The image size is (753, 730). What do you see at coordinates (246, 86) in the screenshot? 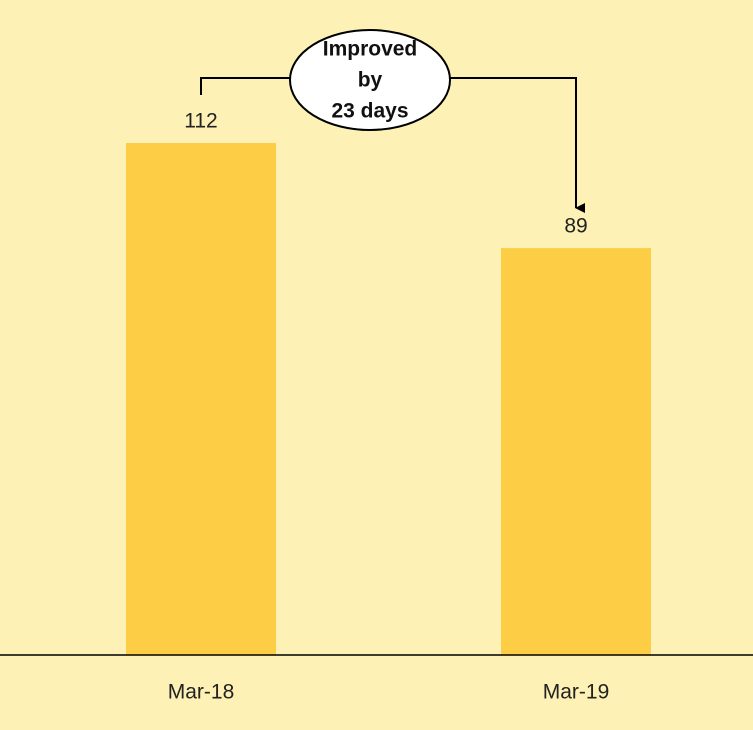
I see `connector-left` at bounding box center [246, 86].